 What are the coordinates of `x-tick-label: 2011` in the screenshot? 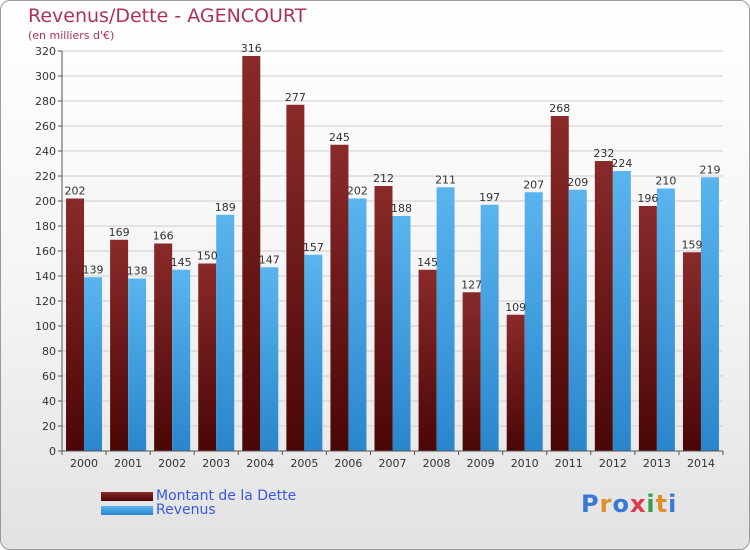 It's located at (569, 463).